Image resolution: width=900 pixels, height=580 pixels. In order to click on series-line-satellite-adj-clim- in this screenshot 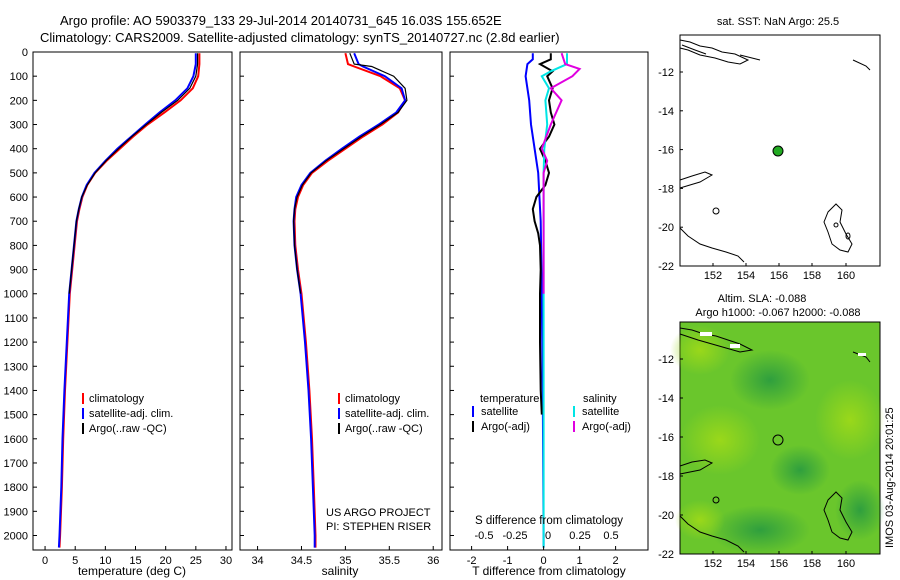, I will do `click(349, 300)`.